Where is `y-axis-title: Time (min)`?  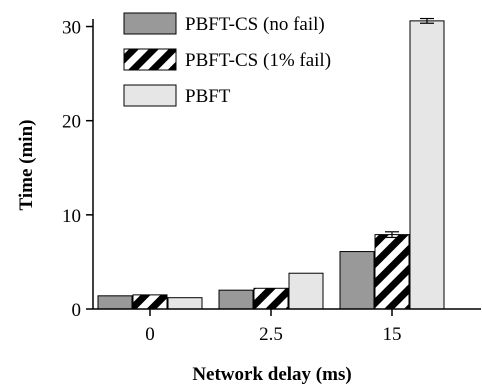 y-axis-title: Time (min) is located at coordinates (26, 165).